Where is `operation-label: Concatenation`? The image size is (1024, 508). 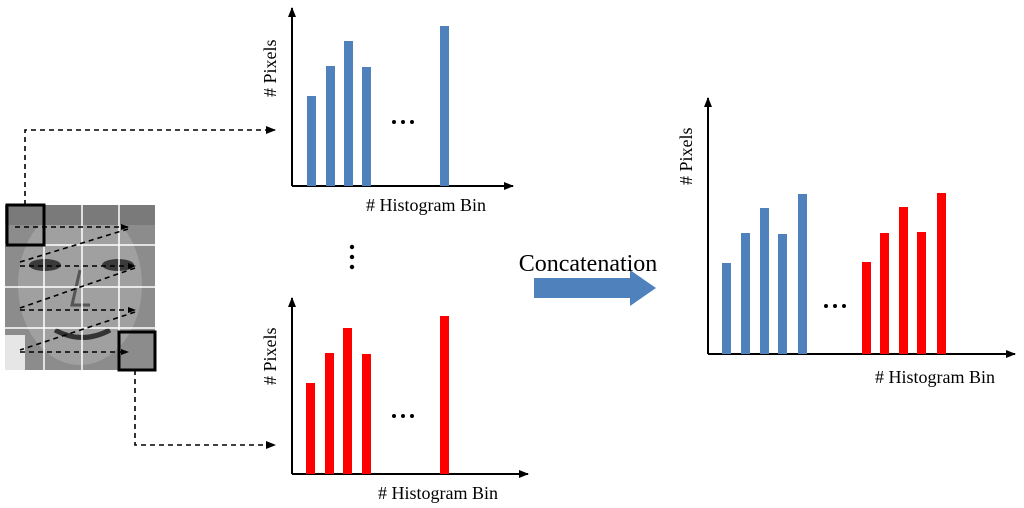
operation-label: Concatenation is located at coordinates (588, 264).